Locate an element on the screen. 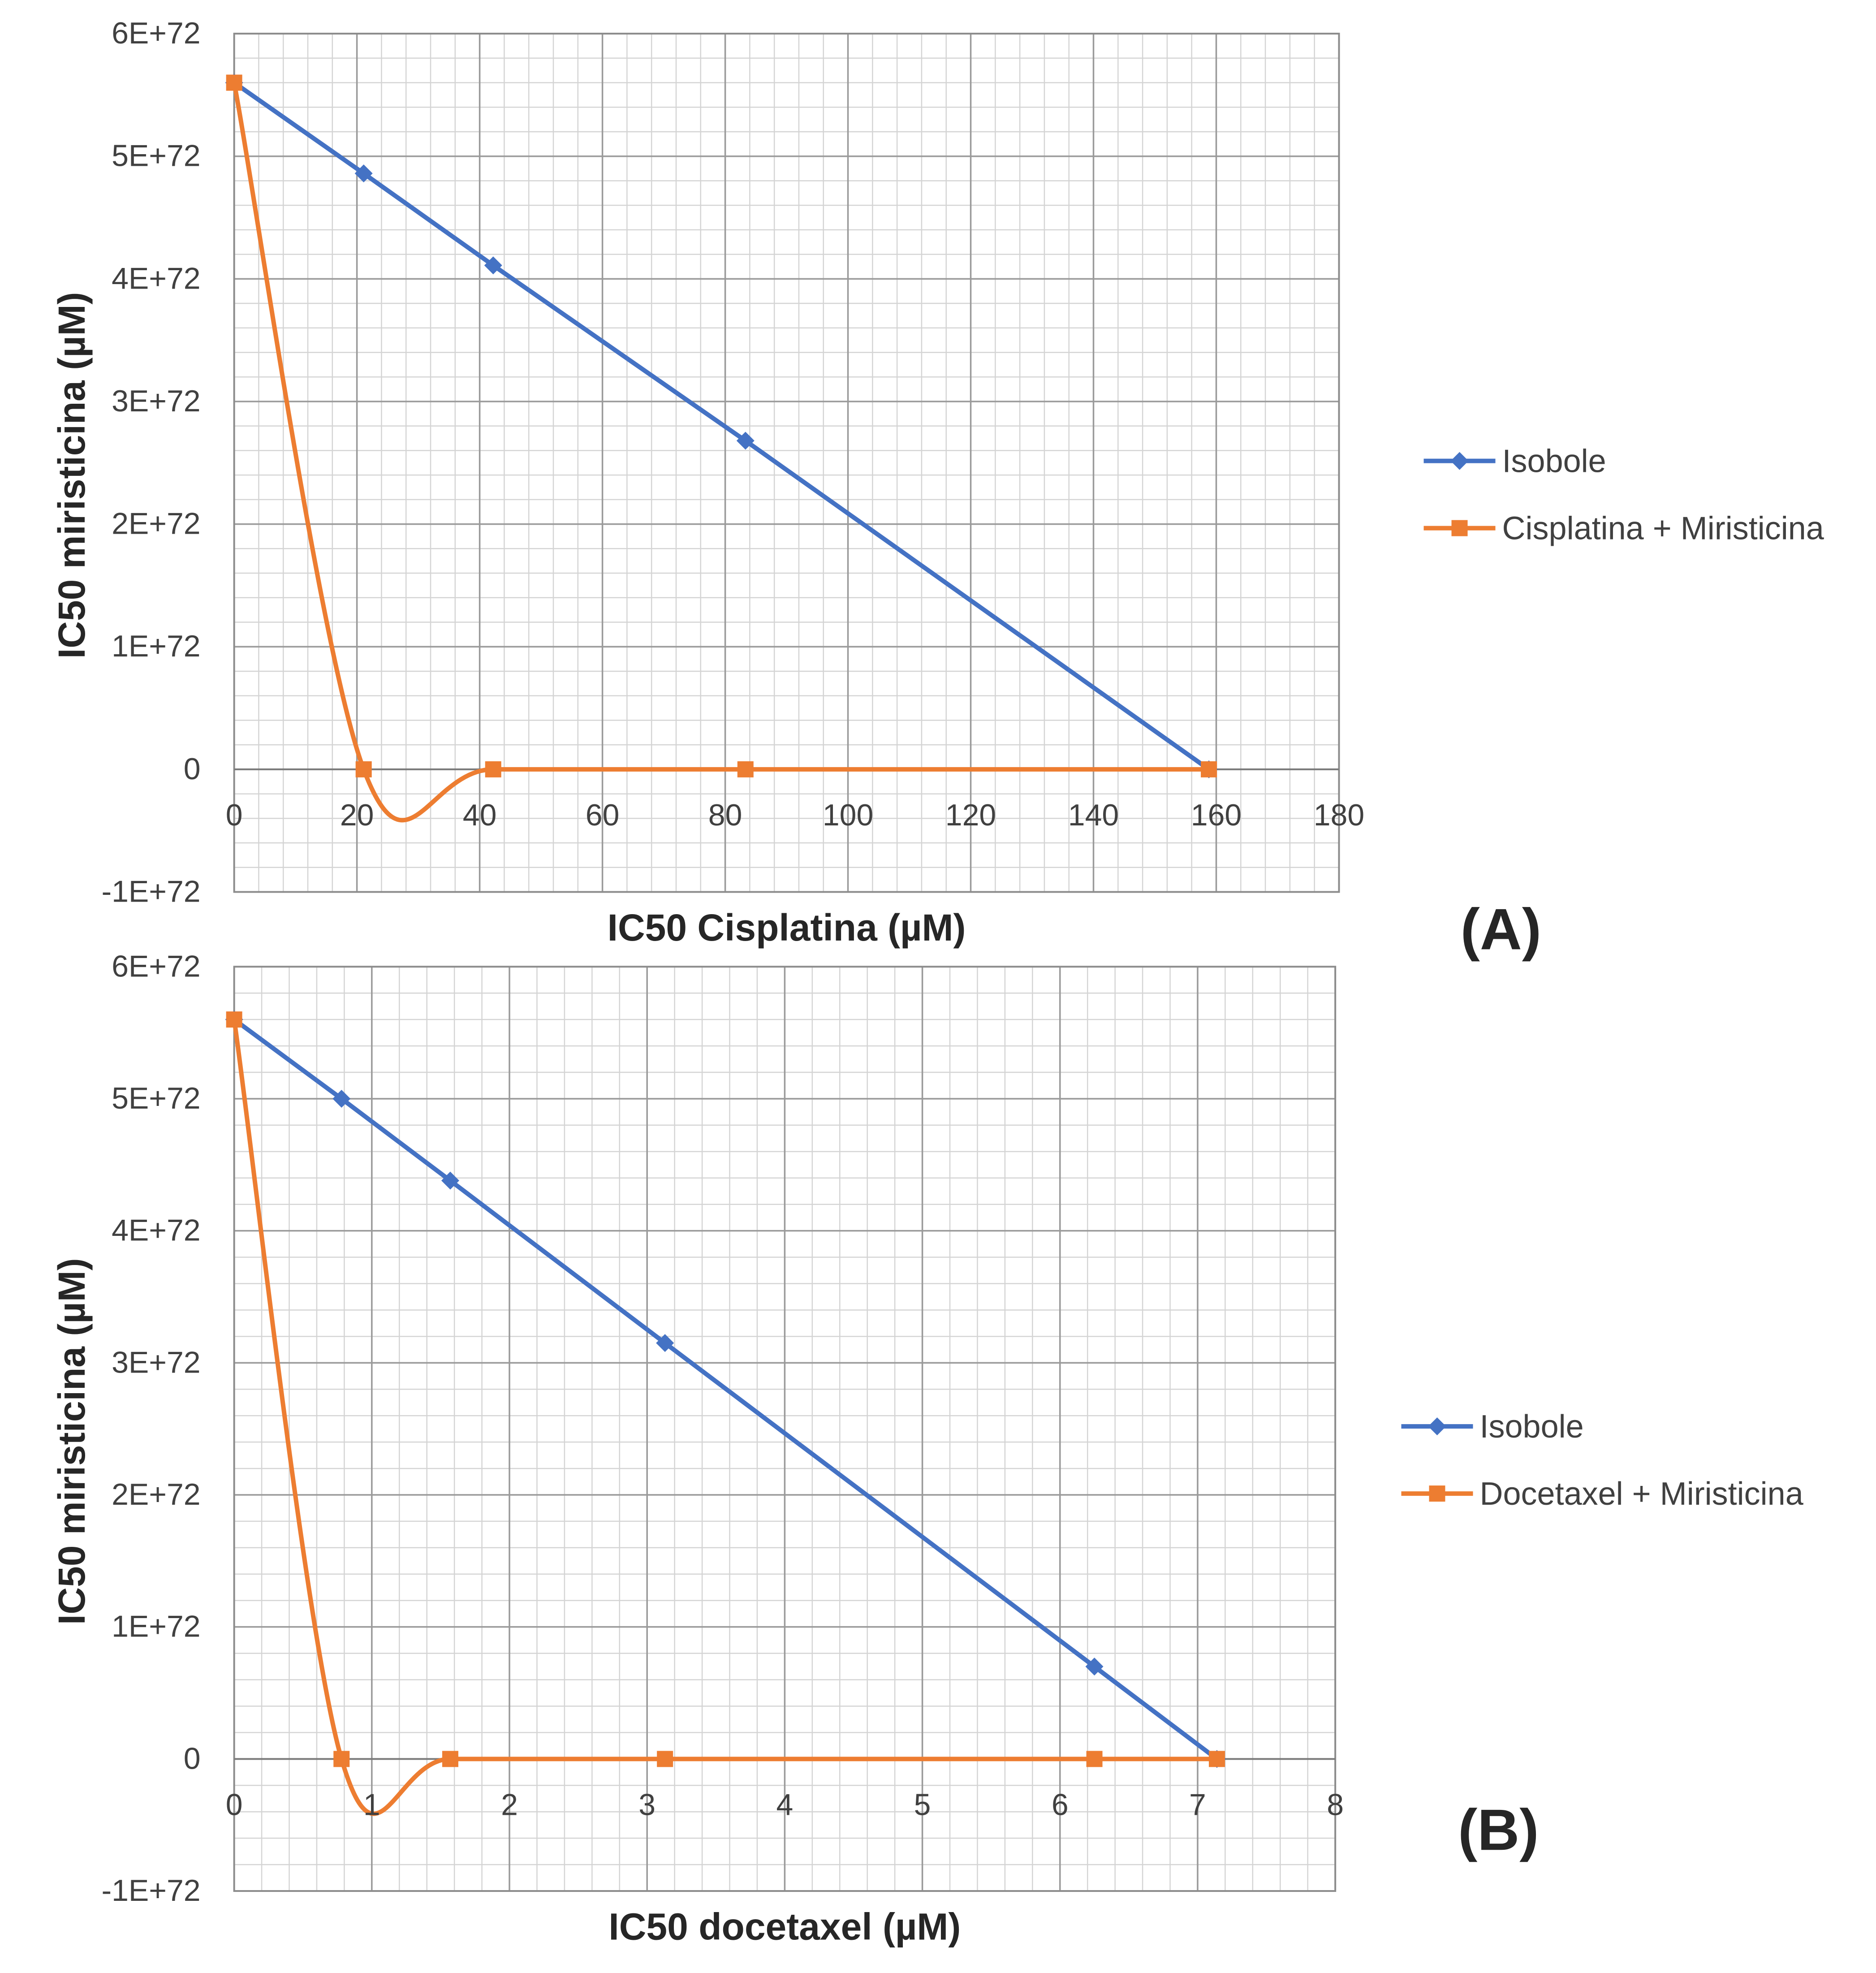 This screenshot has height=1973, width=1876. x-tick-label: 3 is located at coordinates (647, 1804).